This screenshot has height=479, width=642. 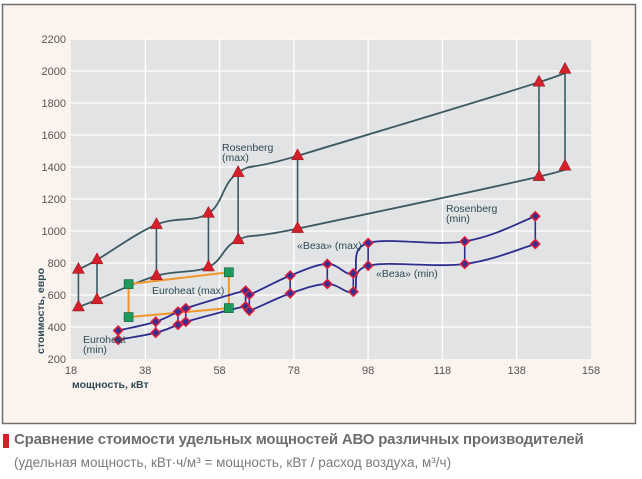 What do you see at coordinates (104, 340) in the screenshot?
I see `series-label-line: Euroheat` at bounding box center [104, 340].